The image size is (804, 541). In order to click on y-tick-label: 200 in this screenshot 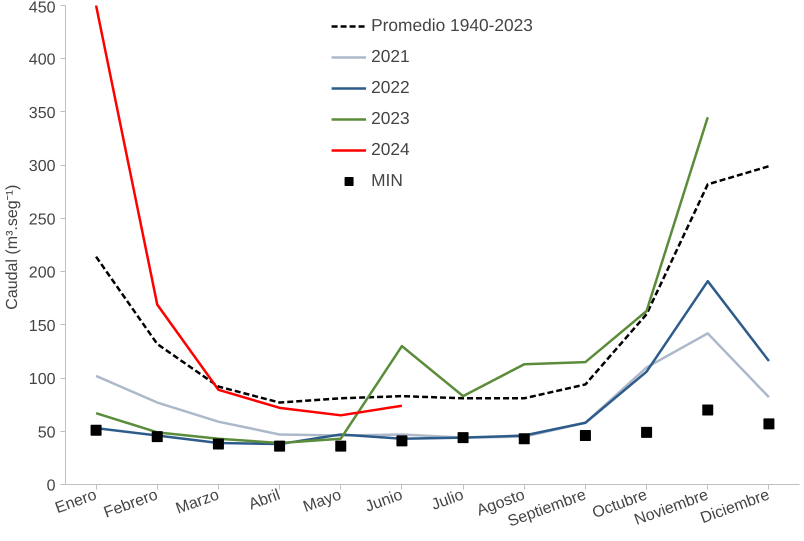, I will do `click(42, 273)`.